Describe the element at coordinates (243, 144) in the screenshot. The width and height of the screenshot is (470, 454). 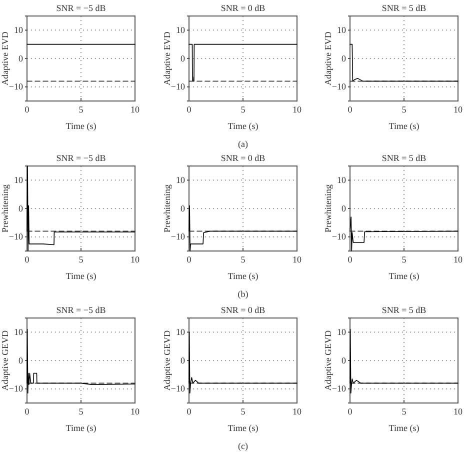
I see `text: (a)` at that location.